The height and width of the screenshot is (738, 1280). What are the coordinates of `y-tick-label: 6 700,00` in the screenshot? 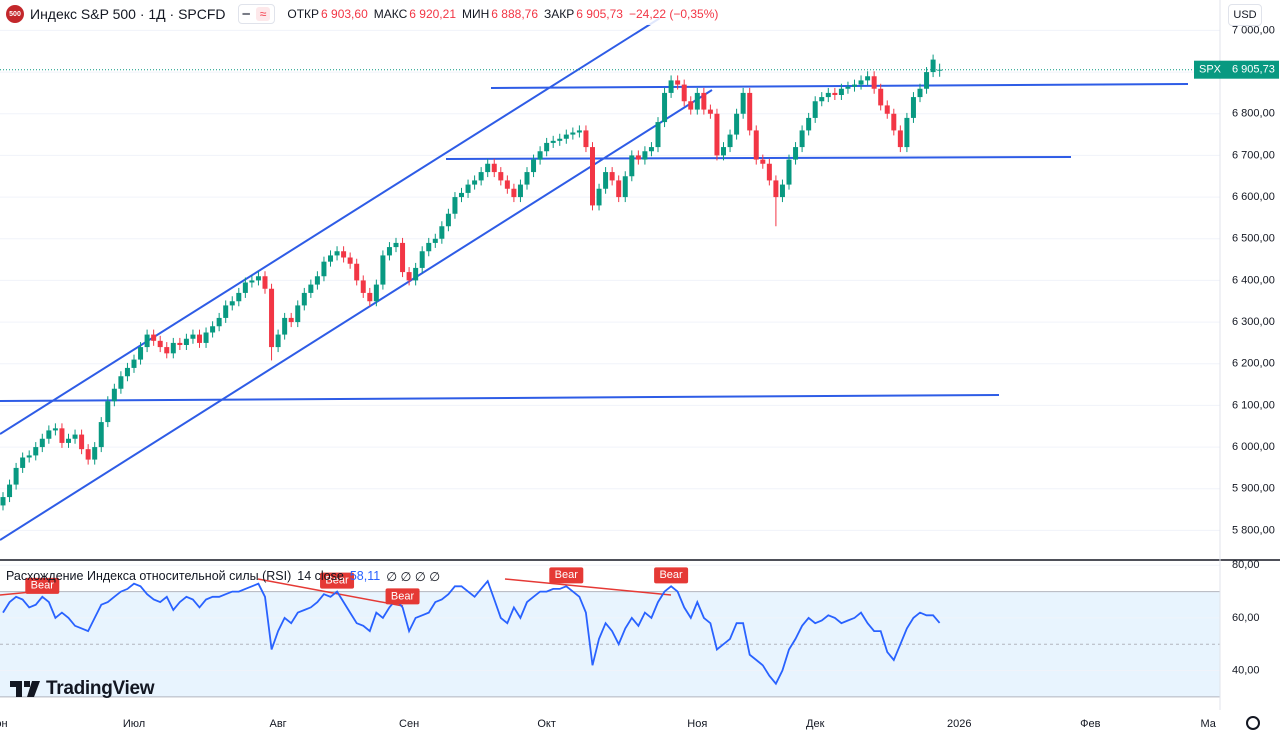 It's located at (1253, 155).